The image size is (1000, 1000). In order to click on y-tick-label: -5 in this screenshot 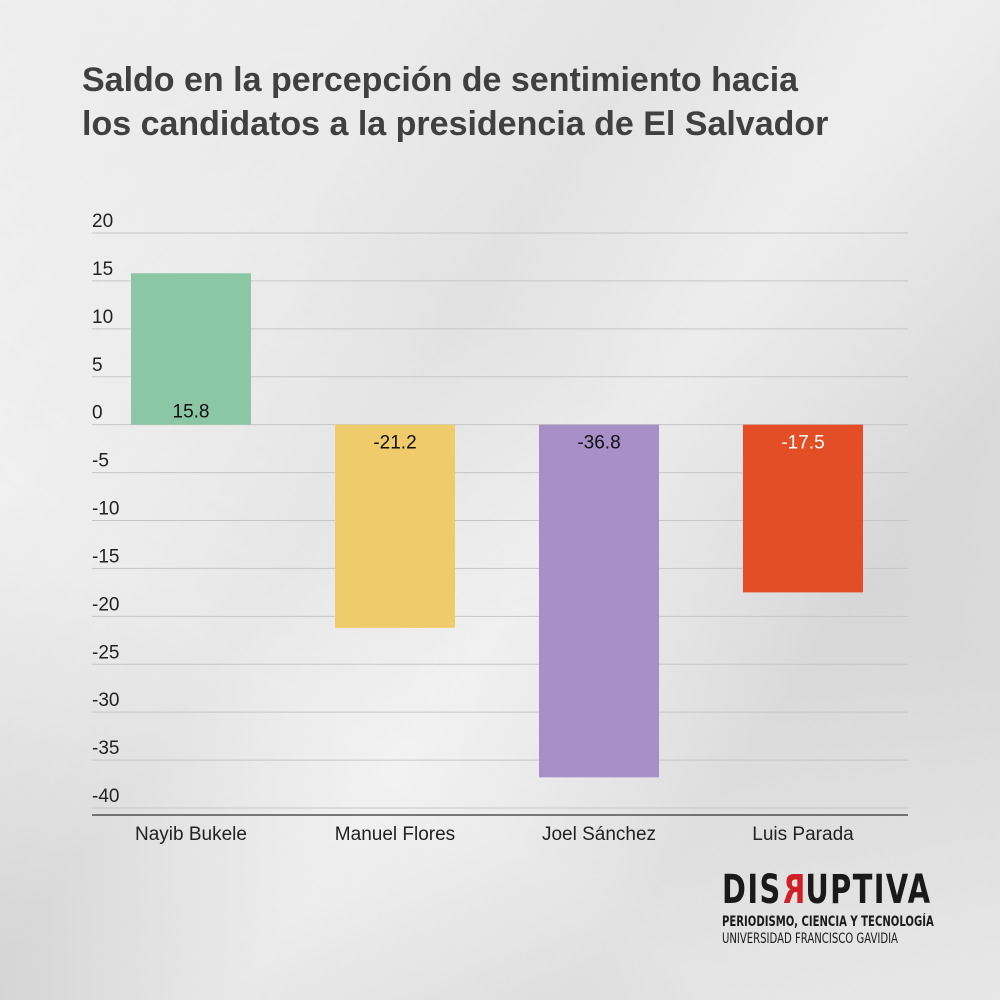, I will do `click(100, 461)`.